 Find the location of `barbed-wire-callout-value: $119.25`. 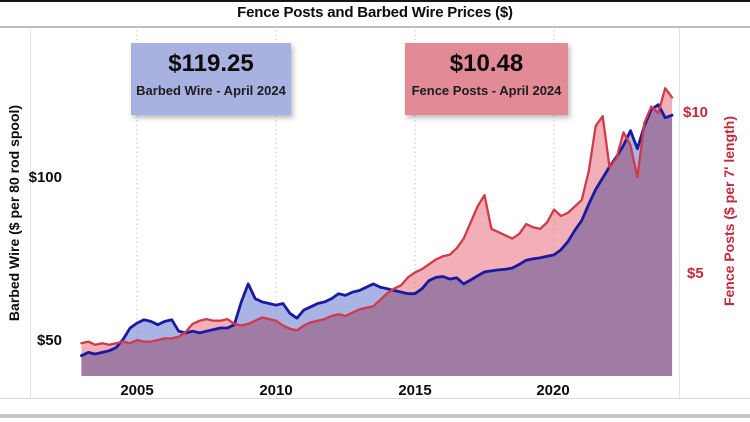

barbed-wire-callout-value: $119.25 is located at coordinates (211, 63).